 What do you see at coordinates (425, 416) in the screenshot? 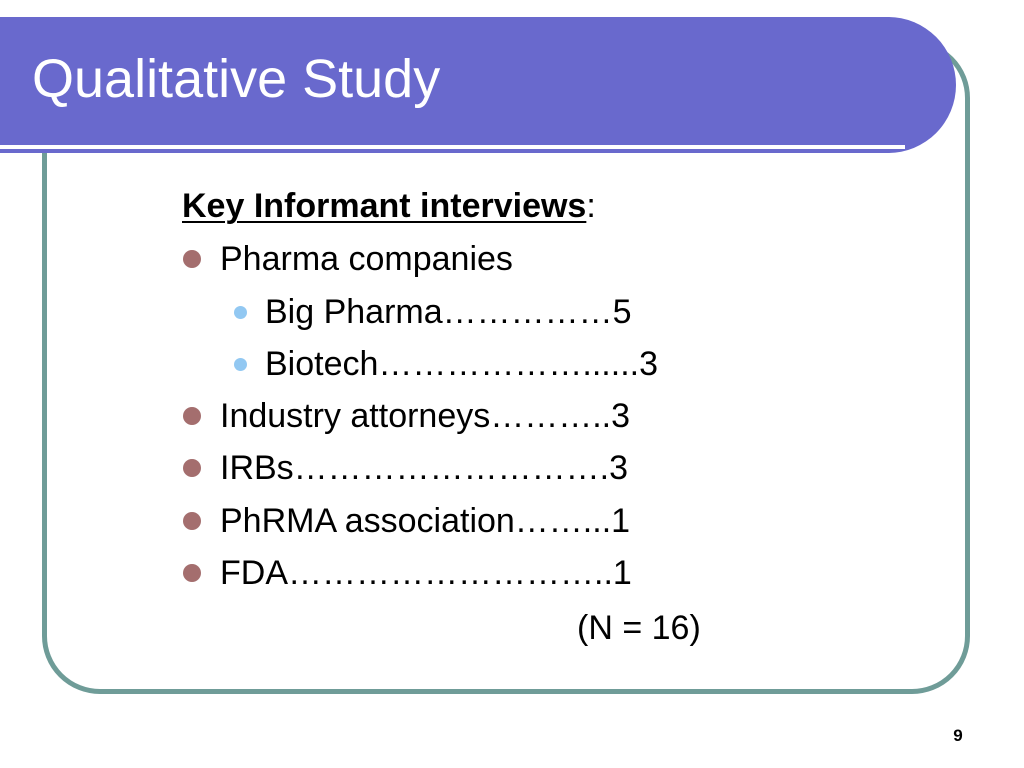
I see `list-item-industry-attorneys: Industry attorneys………..3` at bounding box center [425, 416].